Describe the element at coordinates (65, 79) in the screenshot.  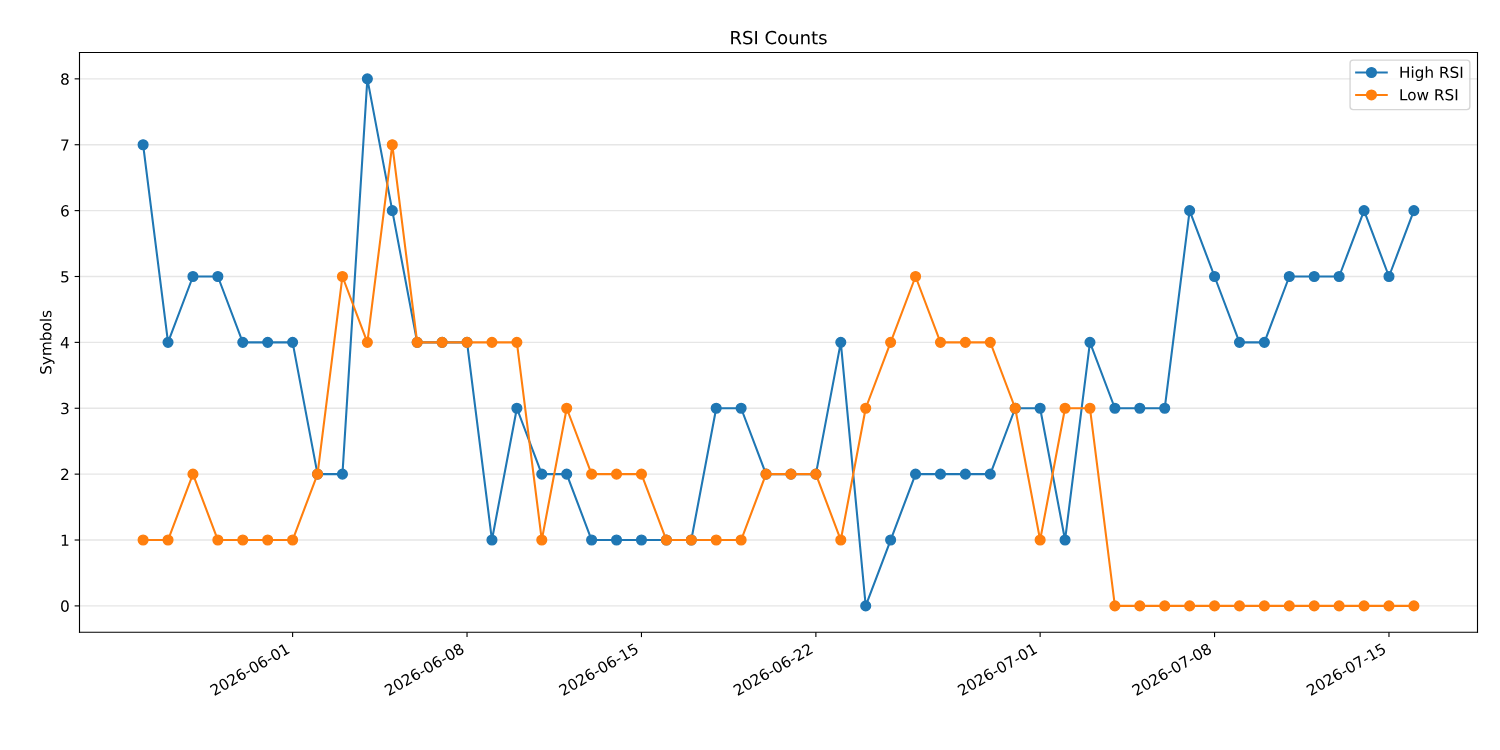
I see `y-tick-label: 8` at that location.